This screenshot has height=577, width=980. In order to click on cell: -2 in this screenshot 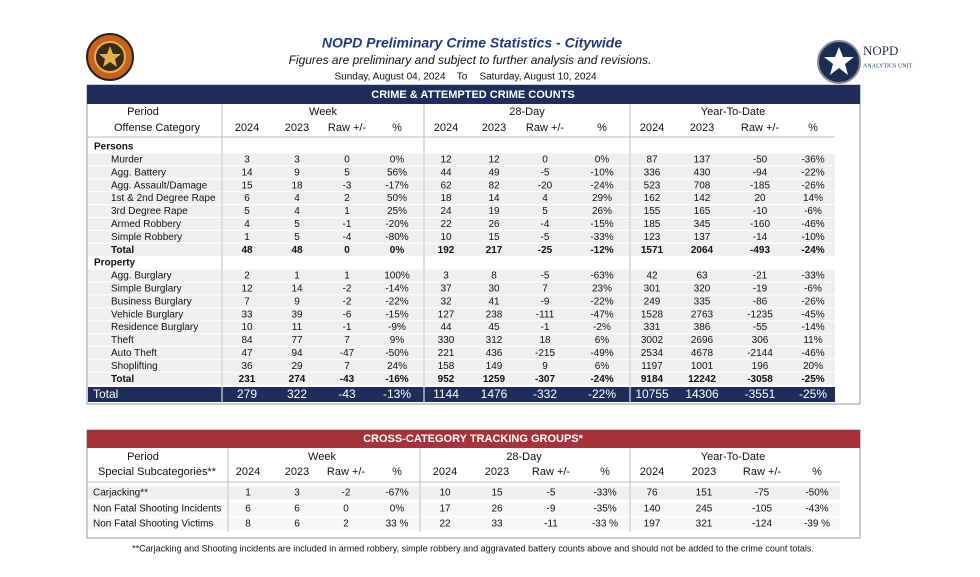, I will do `click(347, 301)`.